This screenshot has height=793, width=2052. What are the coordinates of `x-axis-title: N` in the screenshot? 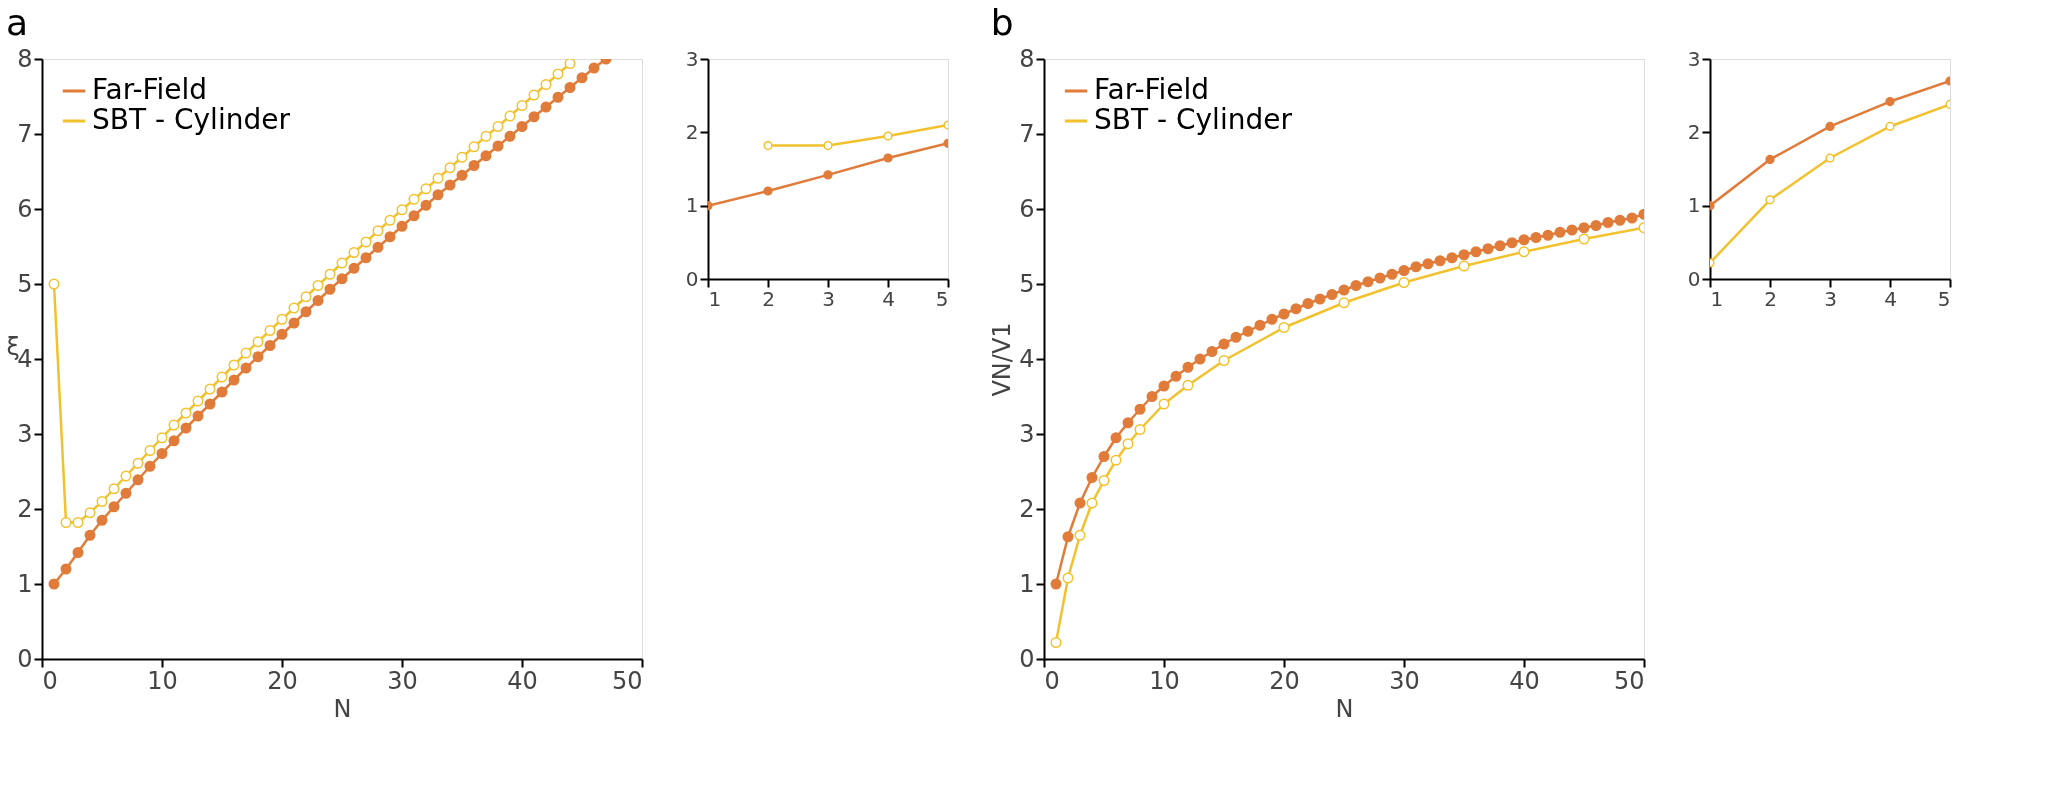 It's located at (1344, 708).